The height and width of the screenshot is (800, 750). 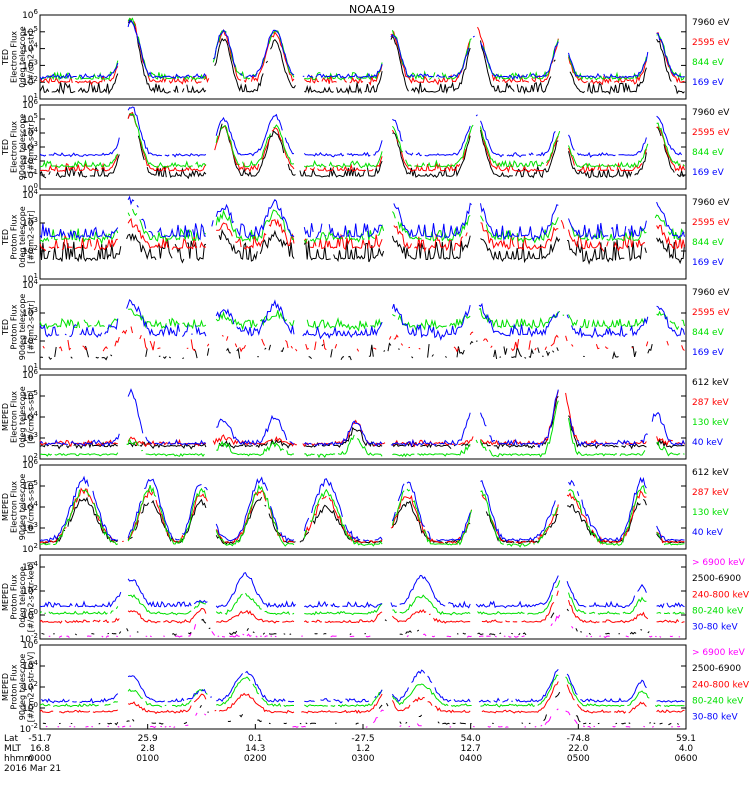 What do you see at coordinates (30, 14) in the screenshot?
I see `y-tick-label: 10⁶` at bounding box center [30, 14].